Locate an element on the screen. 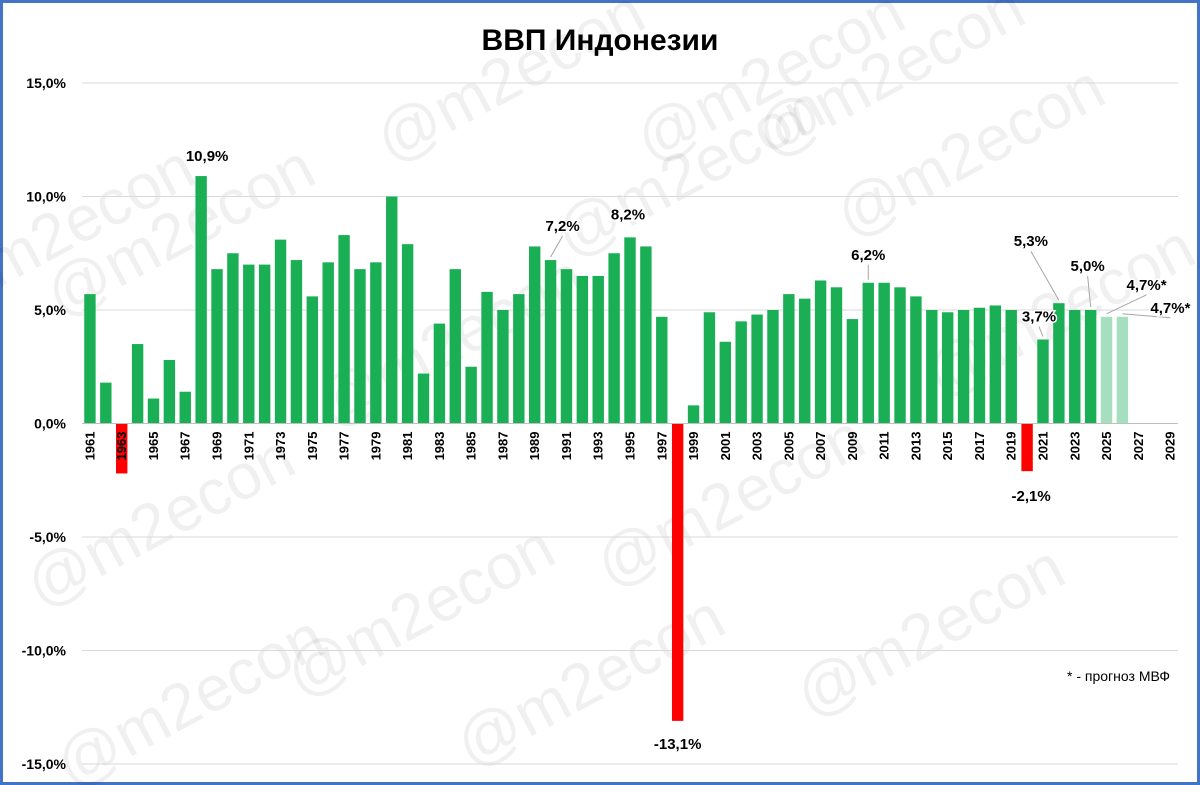 Image resolution: width=1200 pixels, height=785 pixels. bar-1969 is located at coordinates (217, 346).